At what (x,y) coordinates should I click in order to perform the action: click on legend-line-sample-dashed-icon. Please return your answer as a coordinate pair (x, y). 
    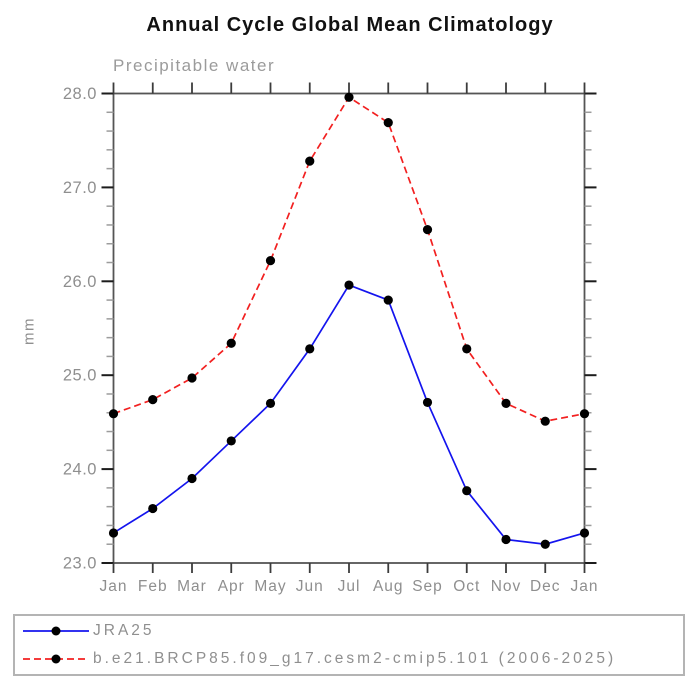
    Looking at the image, I should click on (56, 659).